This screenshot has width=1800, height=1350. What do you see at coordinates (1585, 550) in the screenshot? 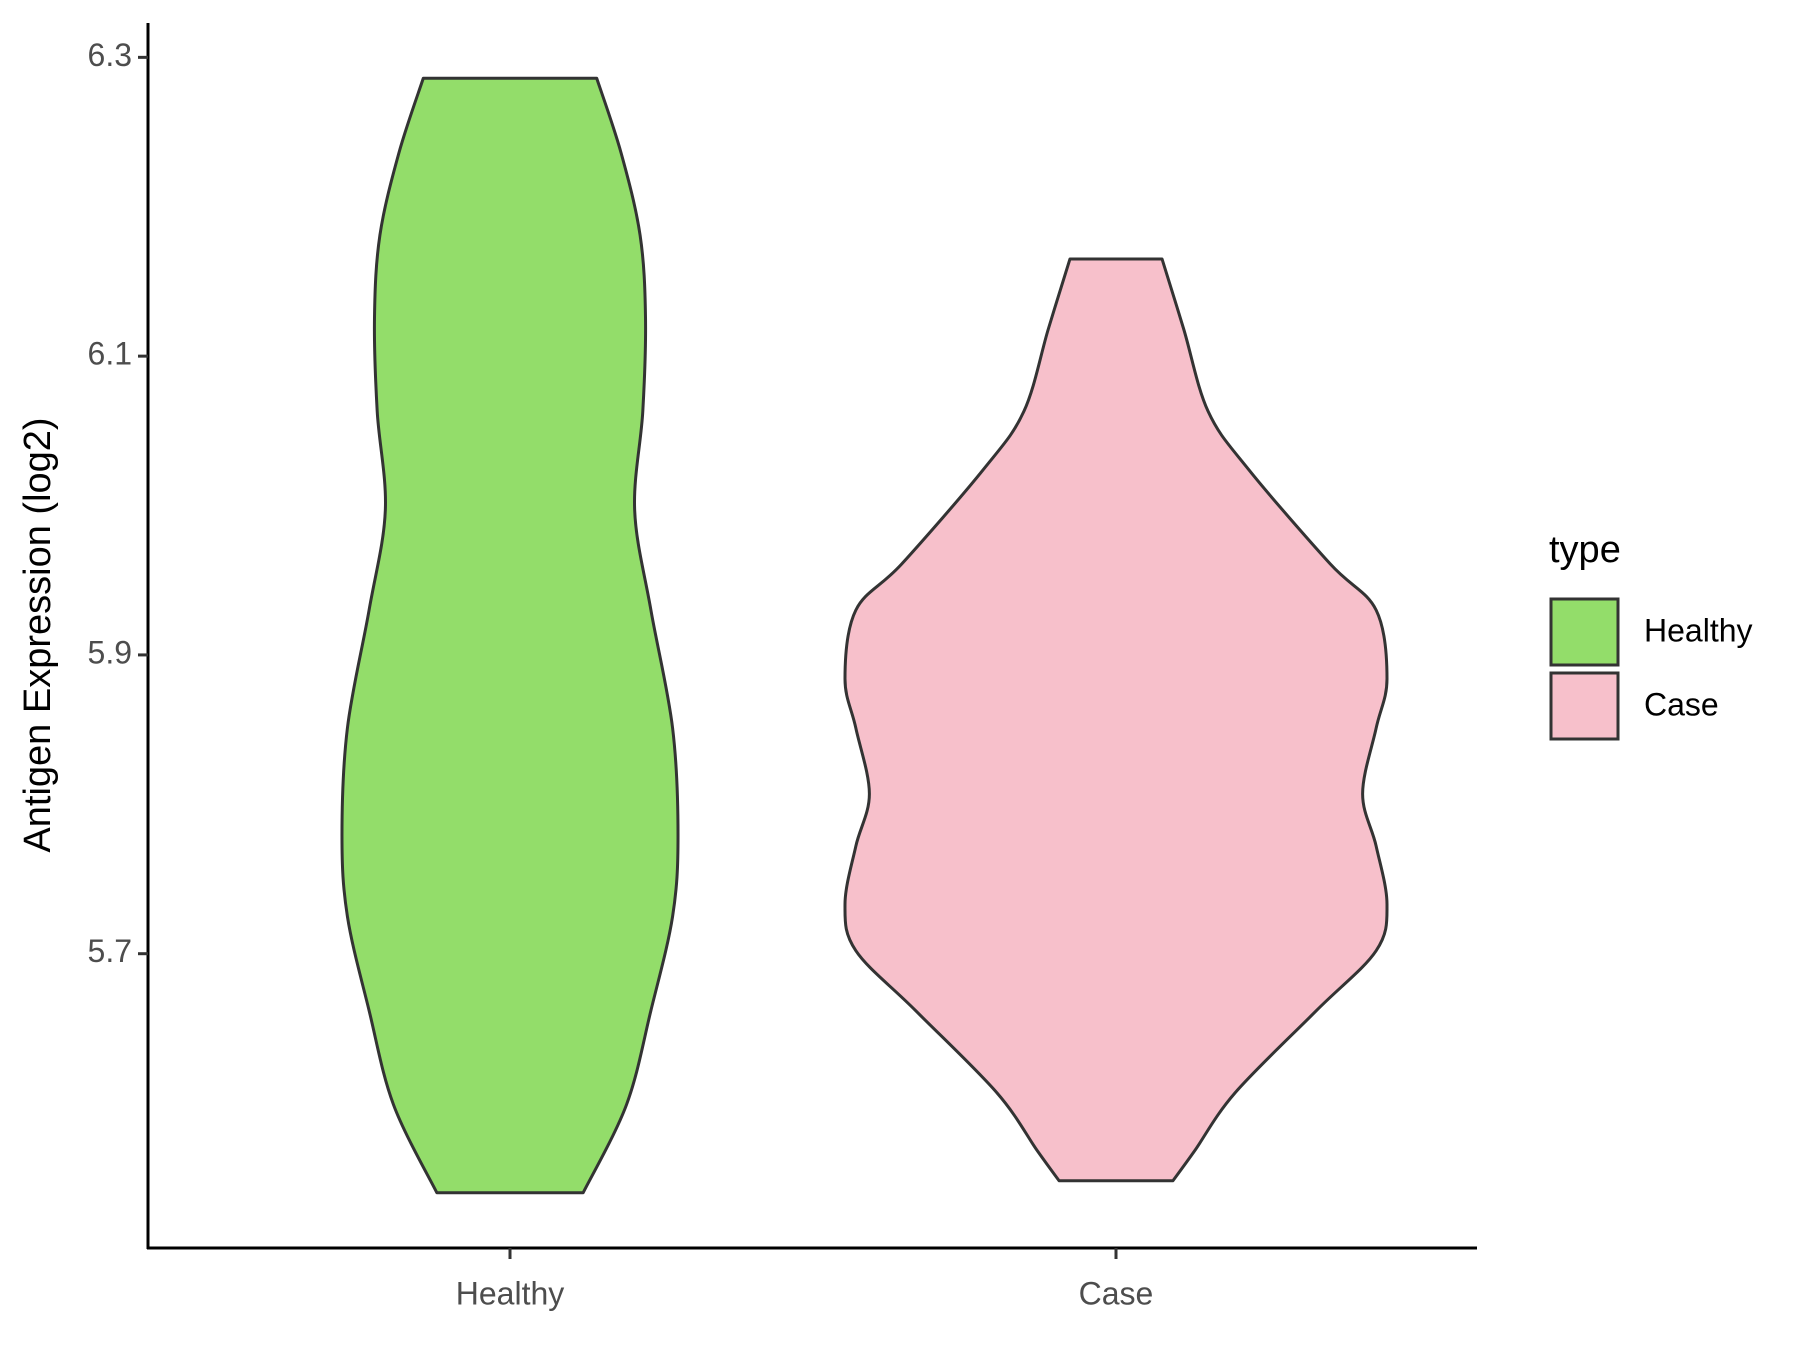
I see `legend-title: type` at bounding box center [1585, 550].